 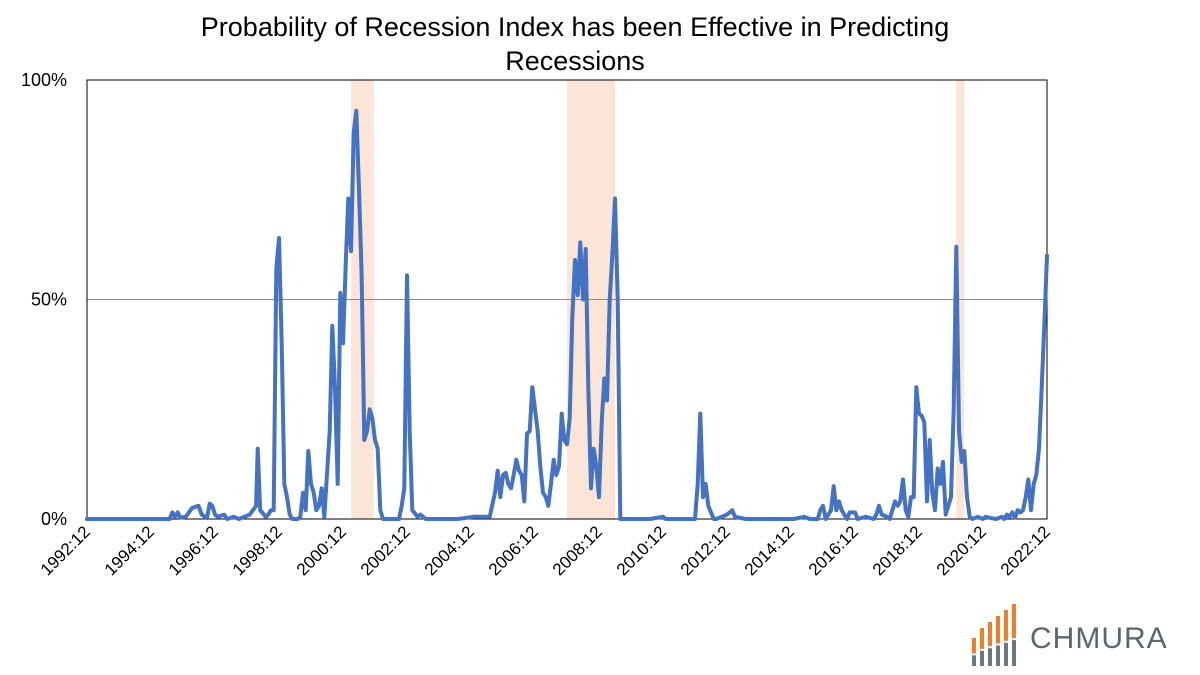 What do you see at coordinates (44, 80) in the screenshot?
I see `y-tick-label: 100%` at bounding box center [44, 80].